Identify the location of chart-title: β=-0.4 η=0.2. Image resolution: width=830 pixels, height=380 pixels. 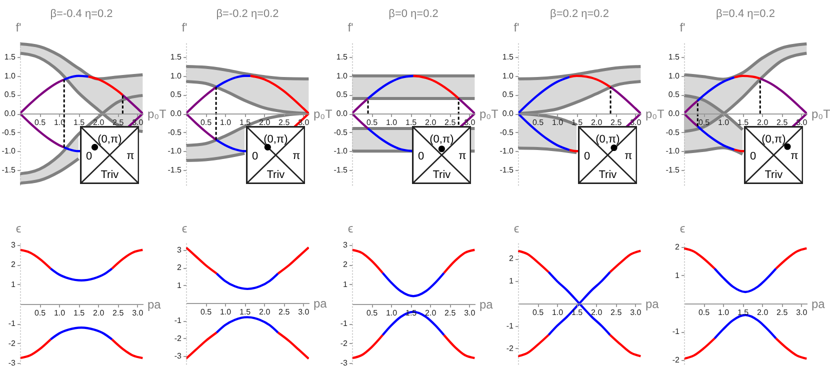
(81, 14).